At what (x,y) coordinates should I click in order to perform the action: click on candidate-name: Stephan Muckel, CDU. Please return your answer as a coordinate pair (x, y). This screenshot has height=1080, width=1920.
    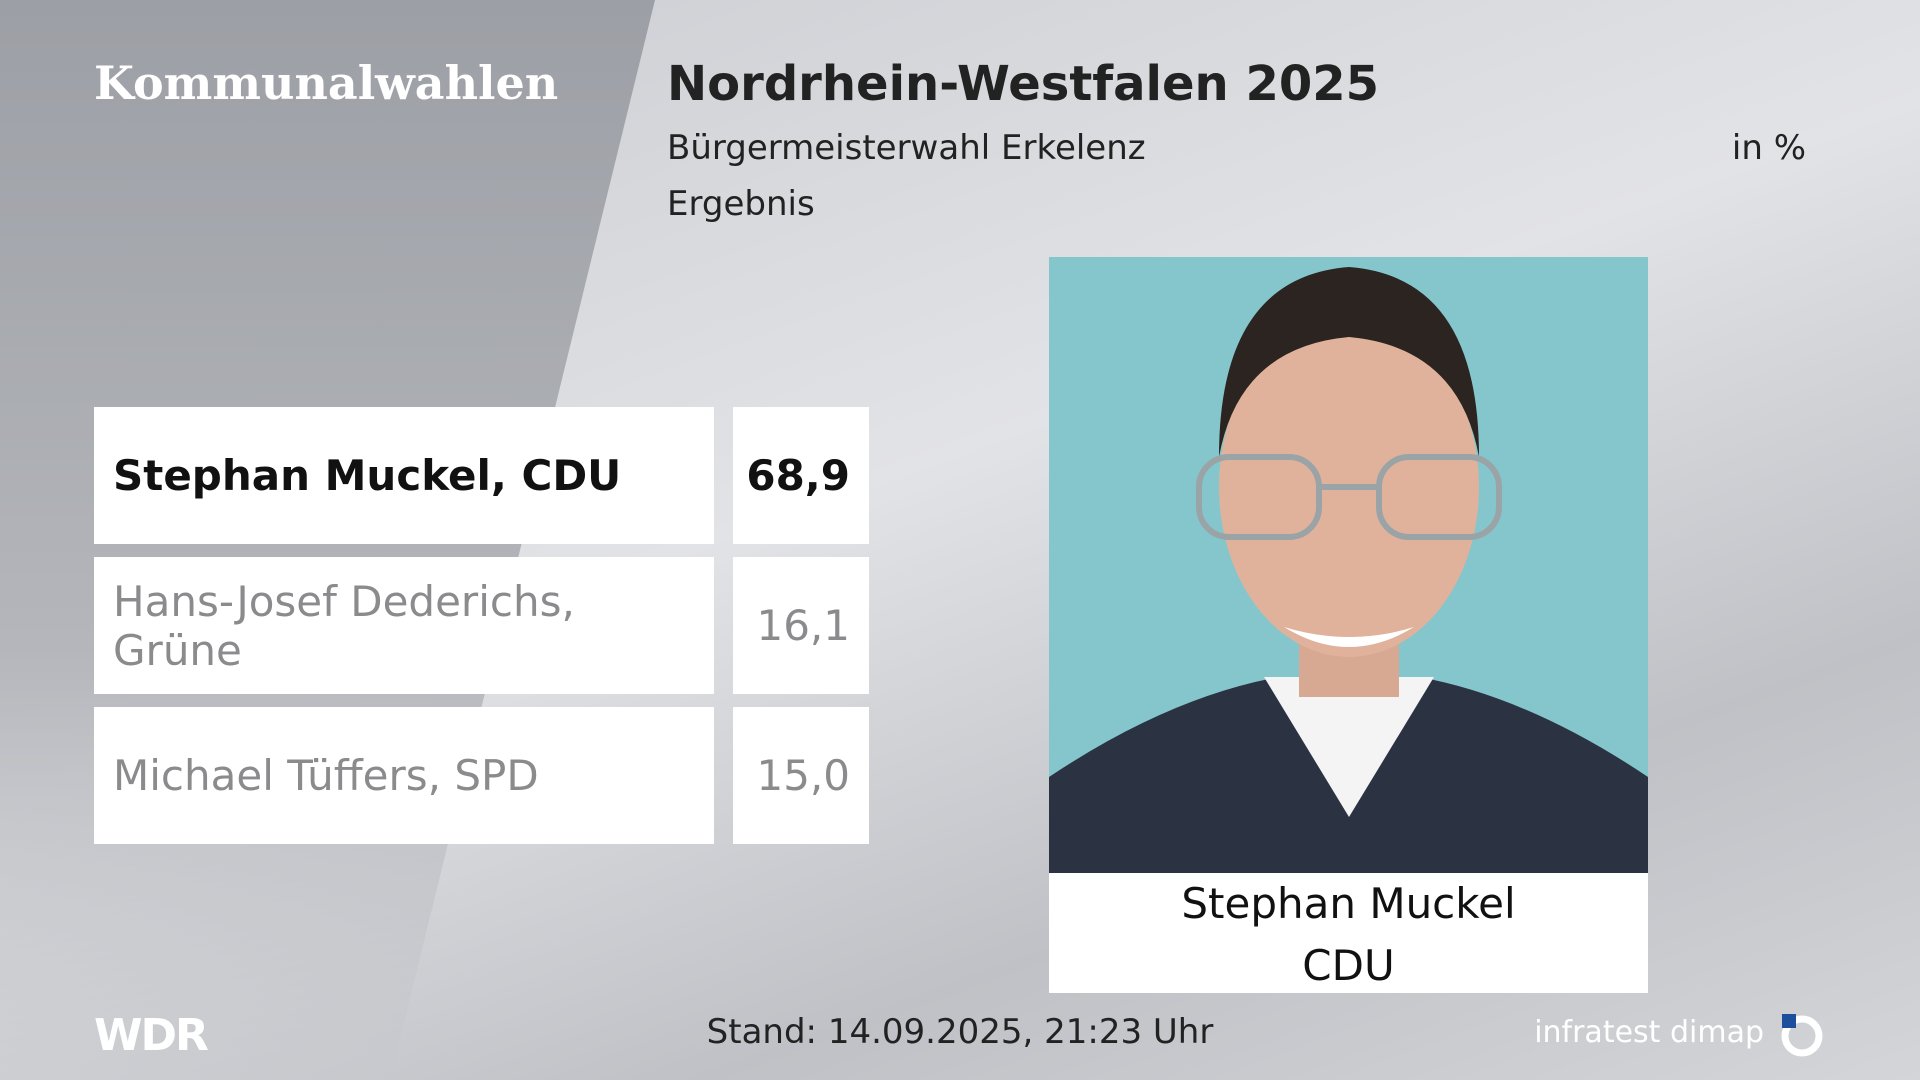
    Looking at the image, I should click on (404, 475).